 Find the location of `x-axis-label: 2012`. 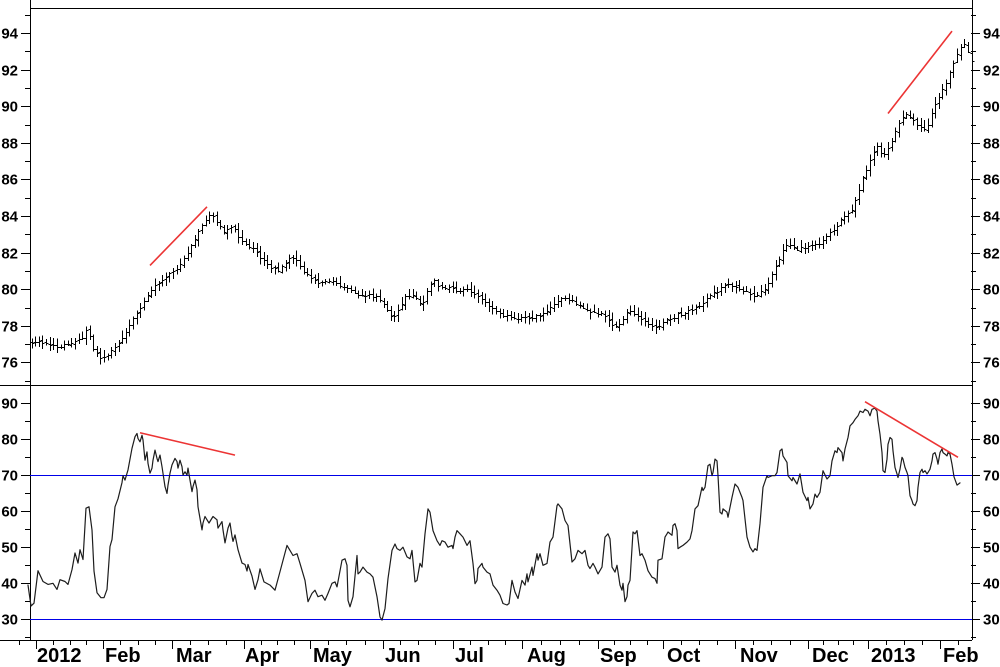

x-axis-label: 2012 is located at coordinates (59, 656).